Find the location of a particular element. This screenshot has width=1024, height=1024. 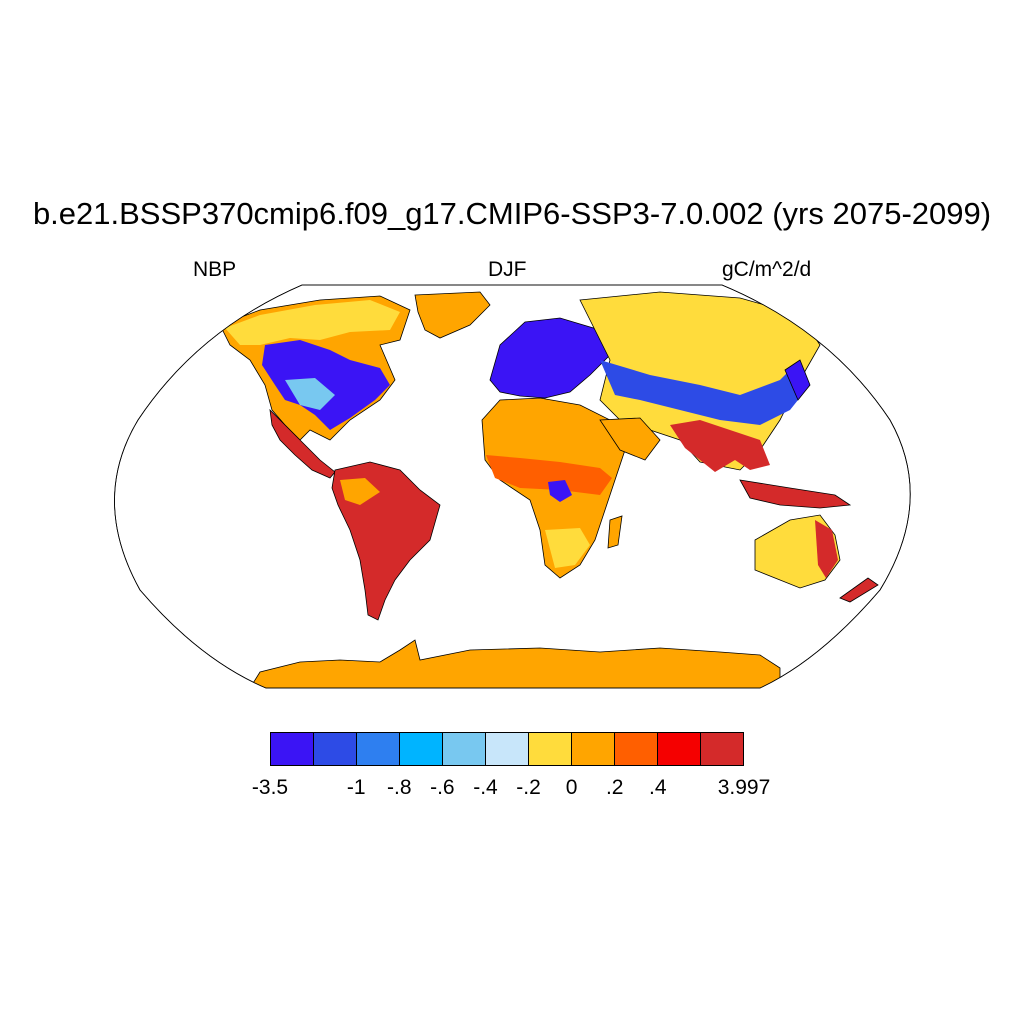

colorbar-label: -.6 is located at coordinates (442, 787).